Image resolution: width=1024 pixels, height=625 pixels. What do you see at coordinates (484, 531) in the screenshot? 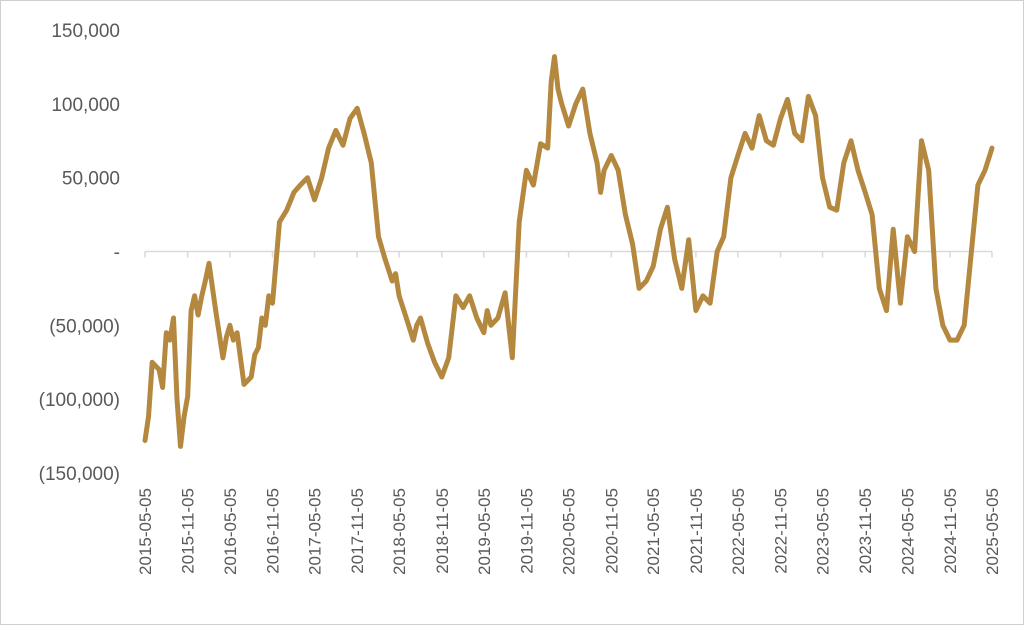
I see `x-tick-label: 2019-05-05` at bounding box center [484, 531].